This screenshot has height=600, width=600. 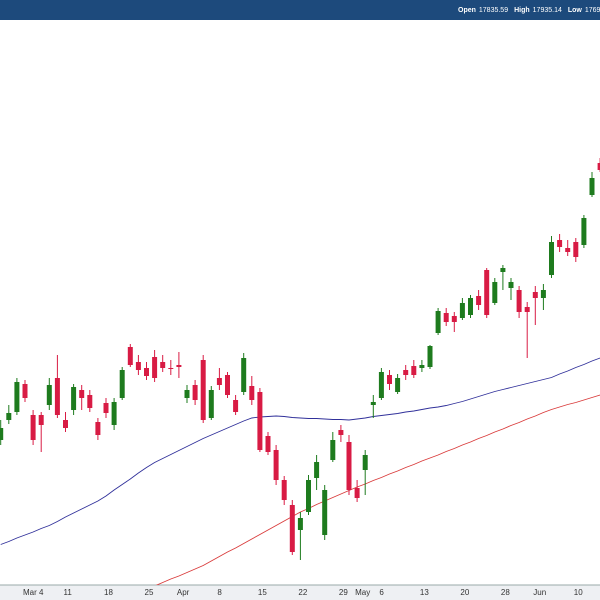 I want to click on x-tick-label: 28, so click(x=505, y=592).